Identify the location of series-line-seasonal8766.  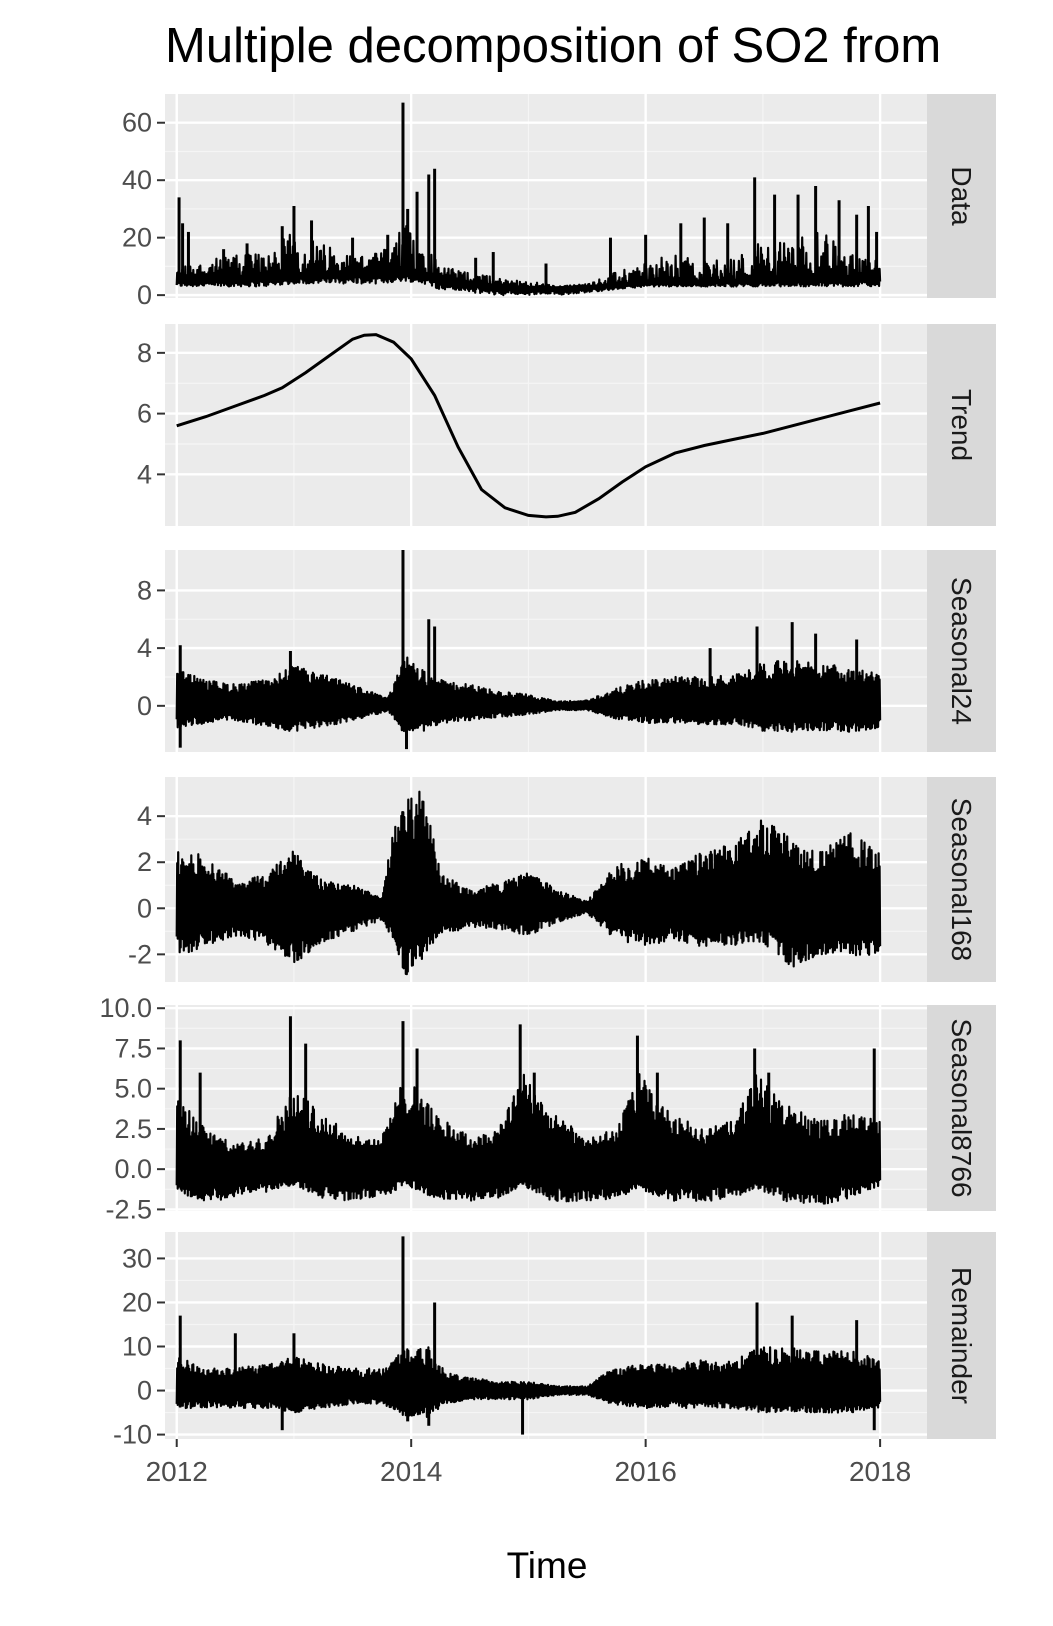
(528, 1139).